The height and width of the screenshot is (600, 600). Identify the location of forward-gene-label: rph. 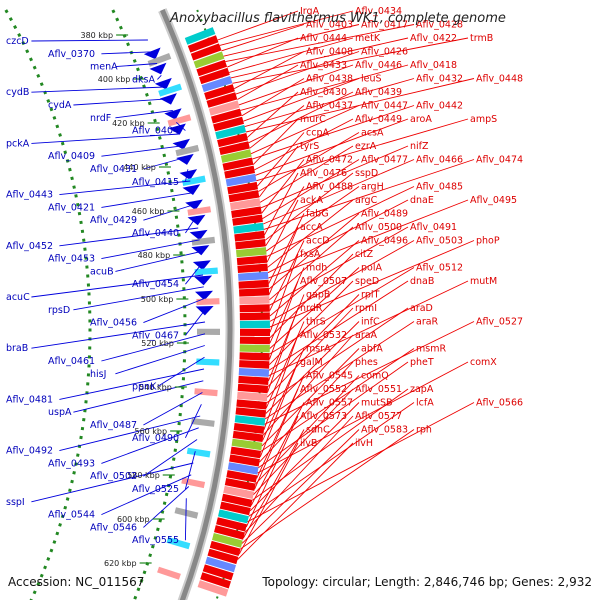
(424, 430).